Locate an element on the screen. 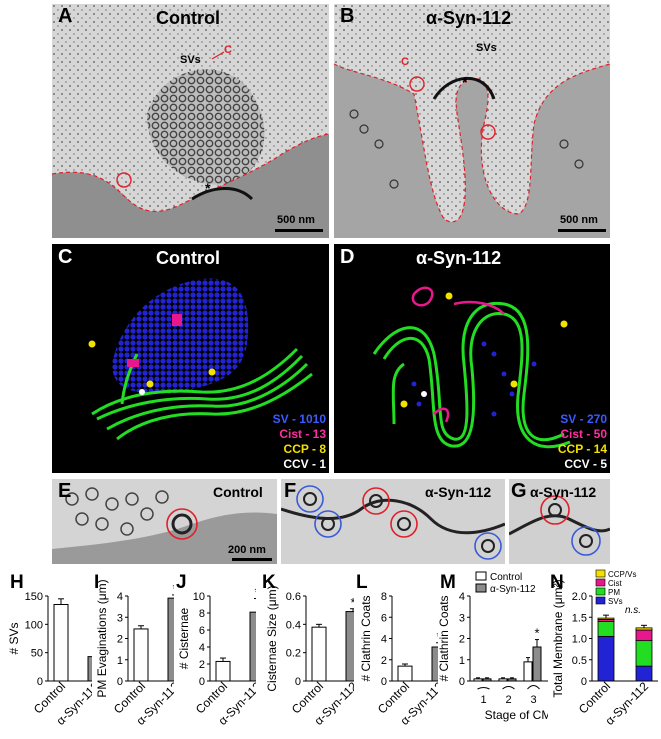  chart-k-ytick-label: 0.4 is located at coordinates (293, 625).